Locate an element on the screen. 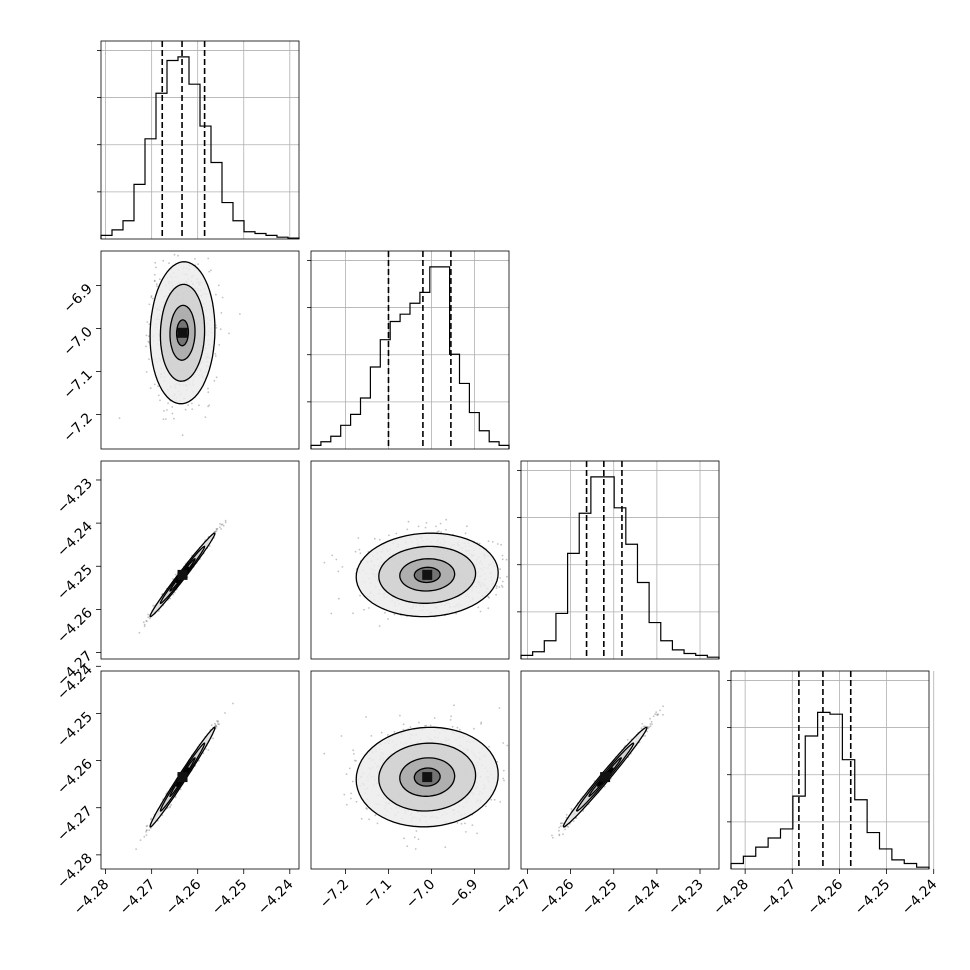  hist-background is located at coordinates (830, 770).